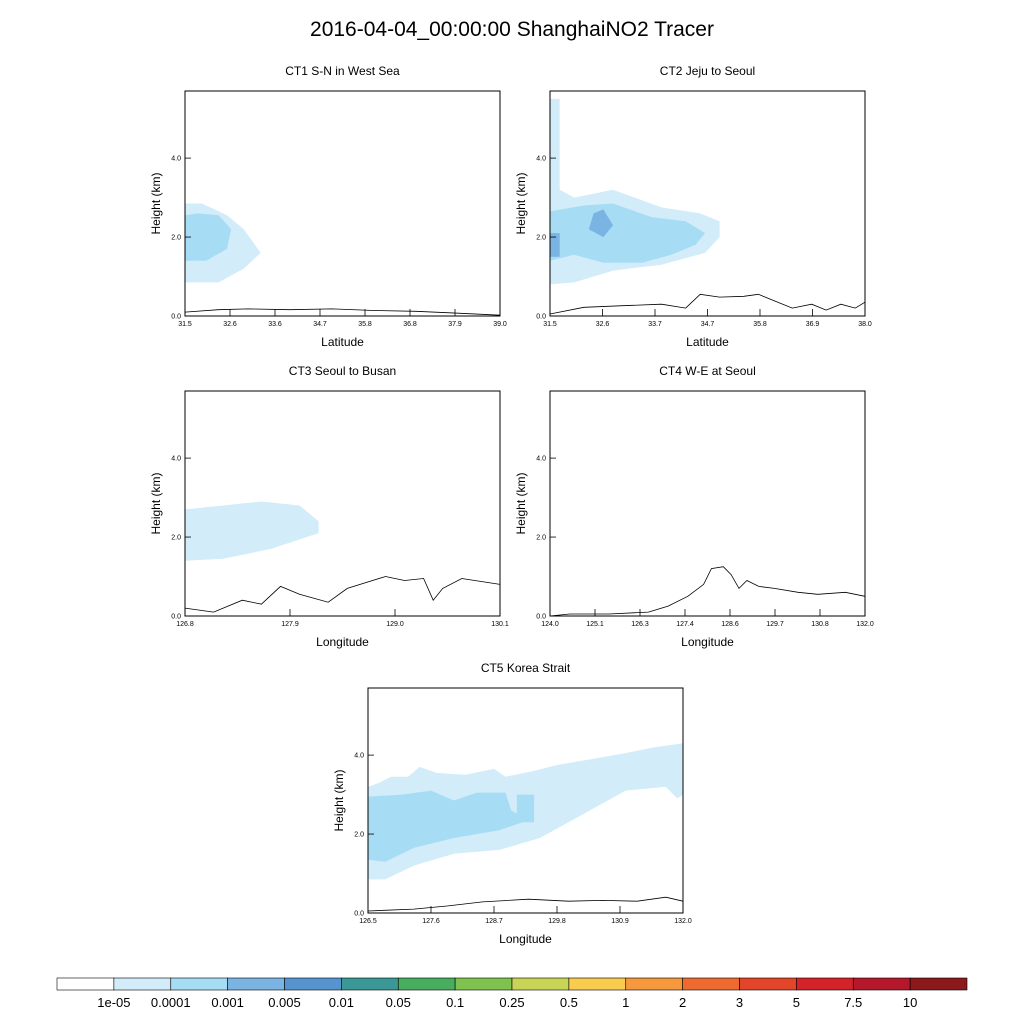 Image resolution: width=1024 pixels, height=1024 pixels. Describe the element at coordinates (853, 1002) in the screenshot. I see `colorbar-label: 7.5` at that location.